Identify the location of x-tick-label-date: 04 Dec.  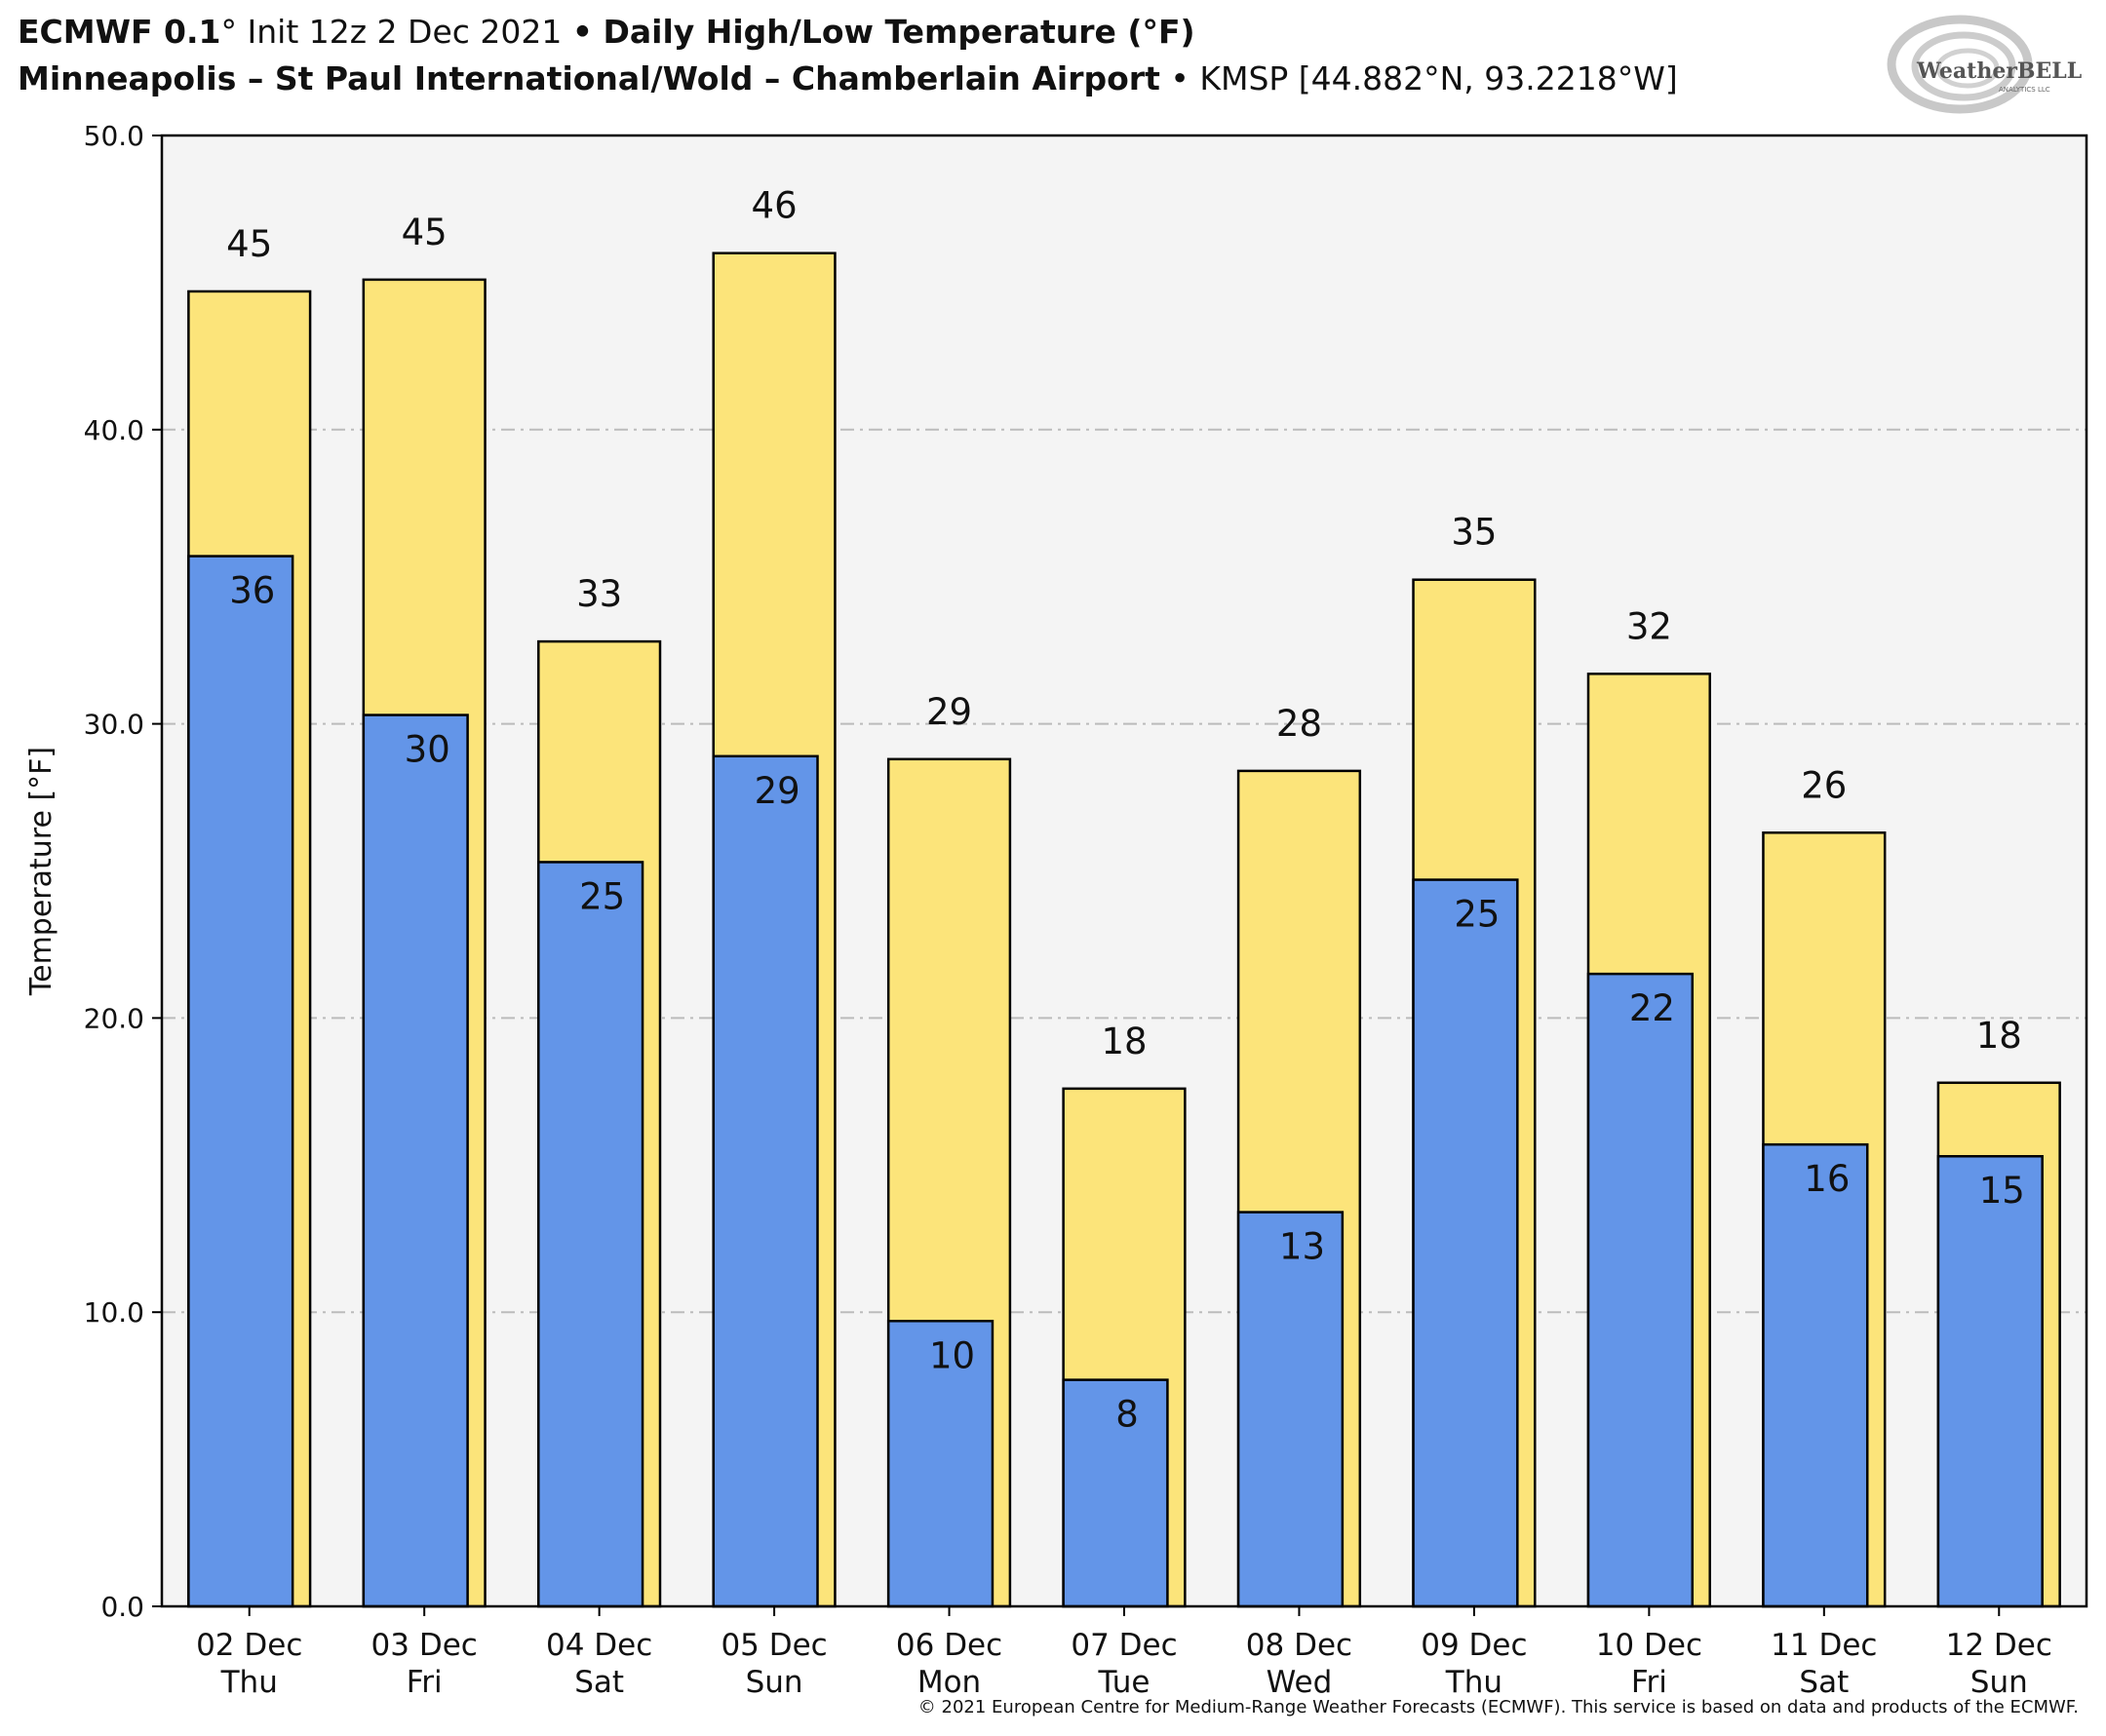
(599, 1645).